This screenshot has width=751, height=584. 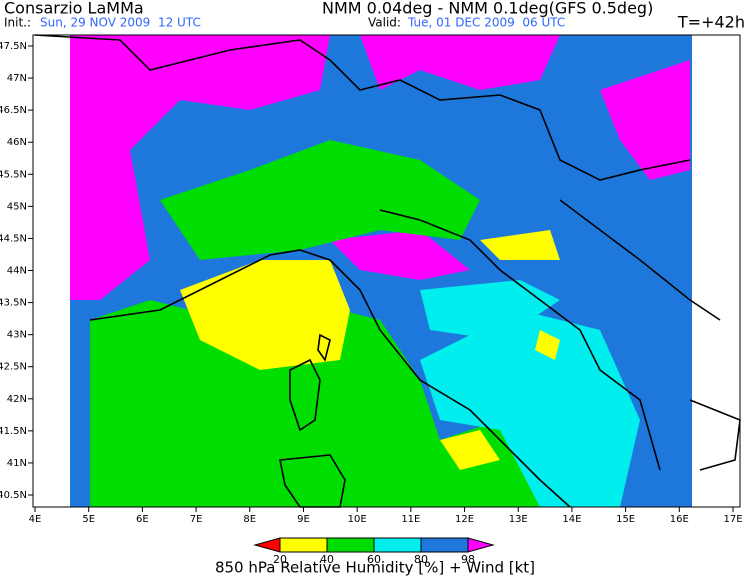 What do you see at coordinates (679, 519) in the screenshot?
I see `lon-label: 16E` at bounding box center [679, 519].